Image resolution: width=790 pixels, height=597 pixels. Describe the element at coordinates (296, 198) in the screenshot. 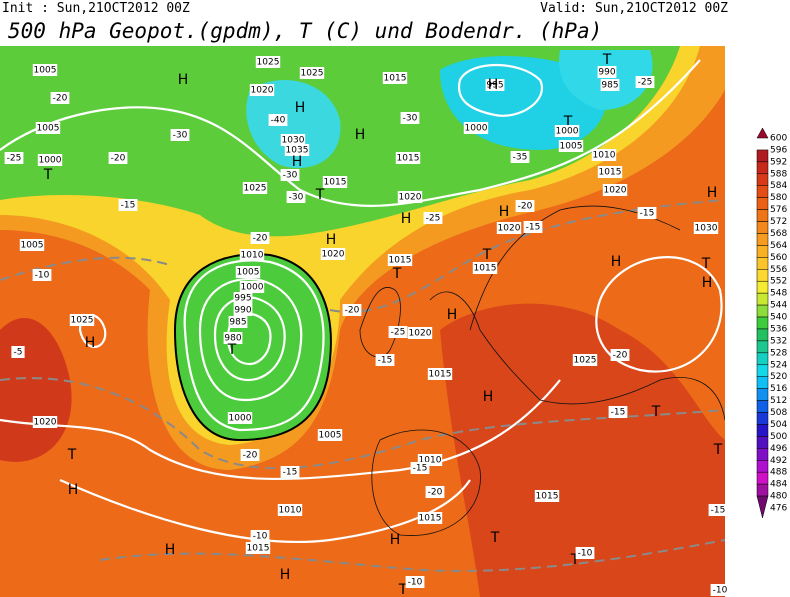

I see `contour-label: -30` at that location.